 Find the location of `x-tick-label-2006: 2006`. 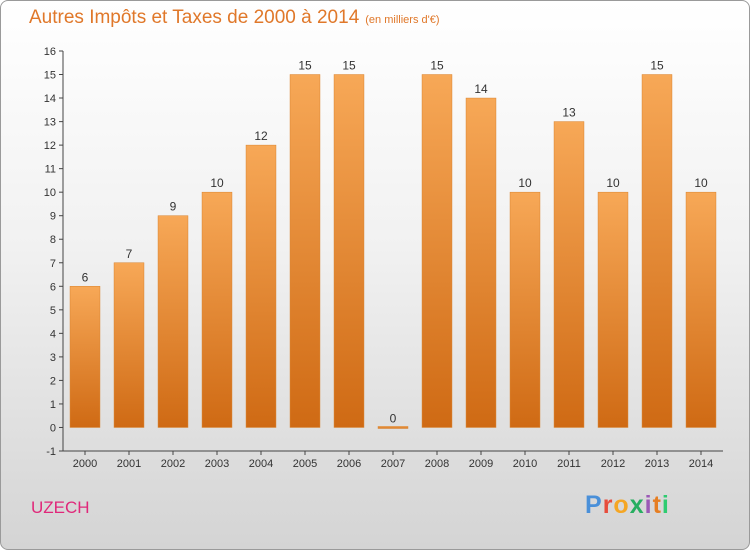

x-tick-label-2006: 2006 is located at coordinates (349, 464).